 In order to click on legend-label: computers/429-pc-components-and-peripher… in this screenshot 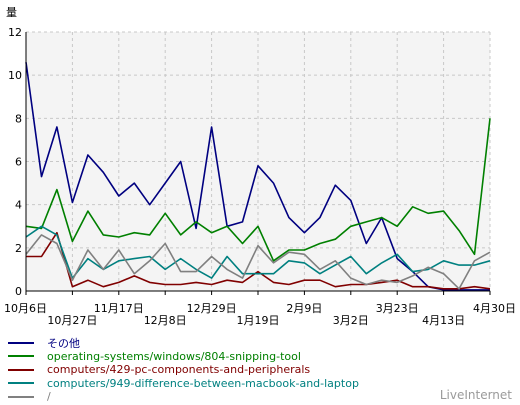, I will do `click(179, 370)`.